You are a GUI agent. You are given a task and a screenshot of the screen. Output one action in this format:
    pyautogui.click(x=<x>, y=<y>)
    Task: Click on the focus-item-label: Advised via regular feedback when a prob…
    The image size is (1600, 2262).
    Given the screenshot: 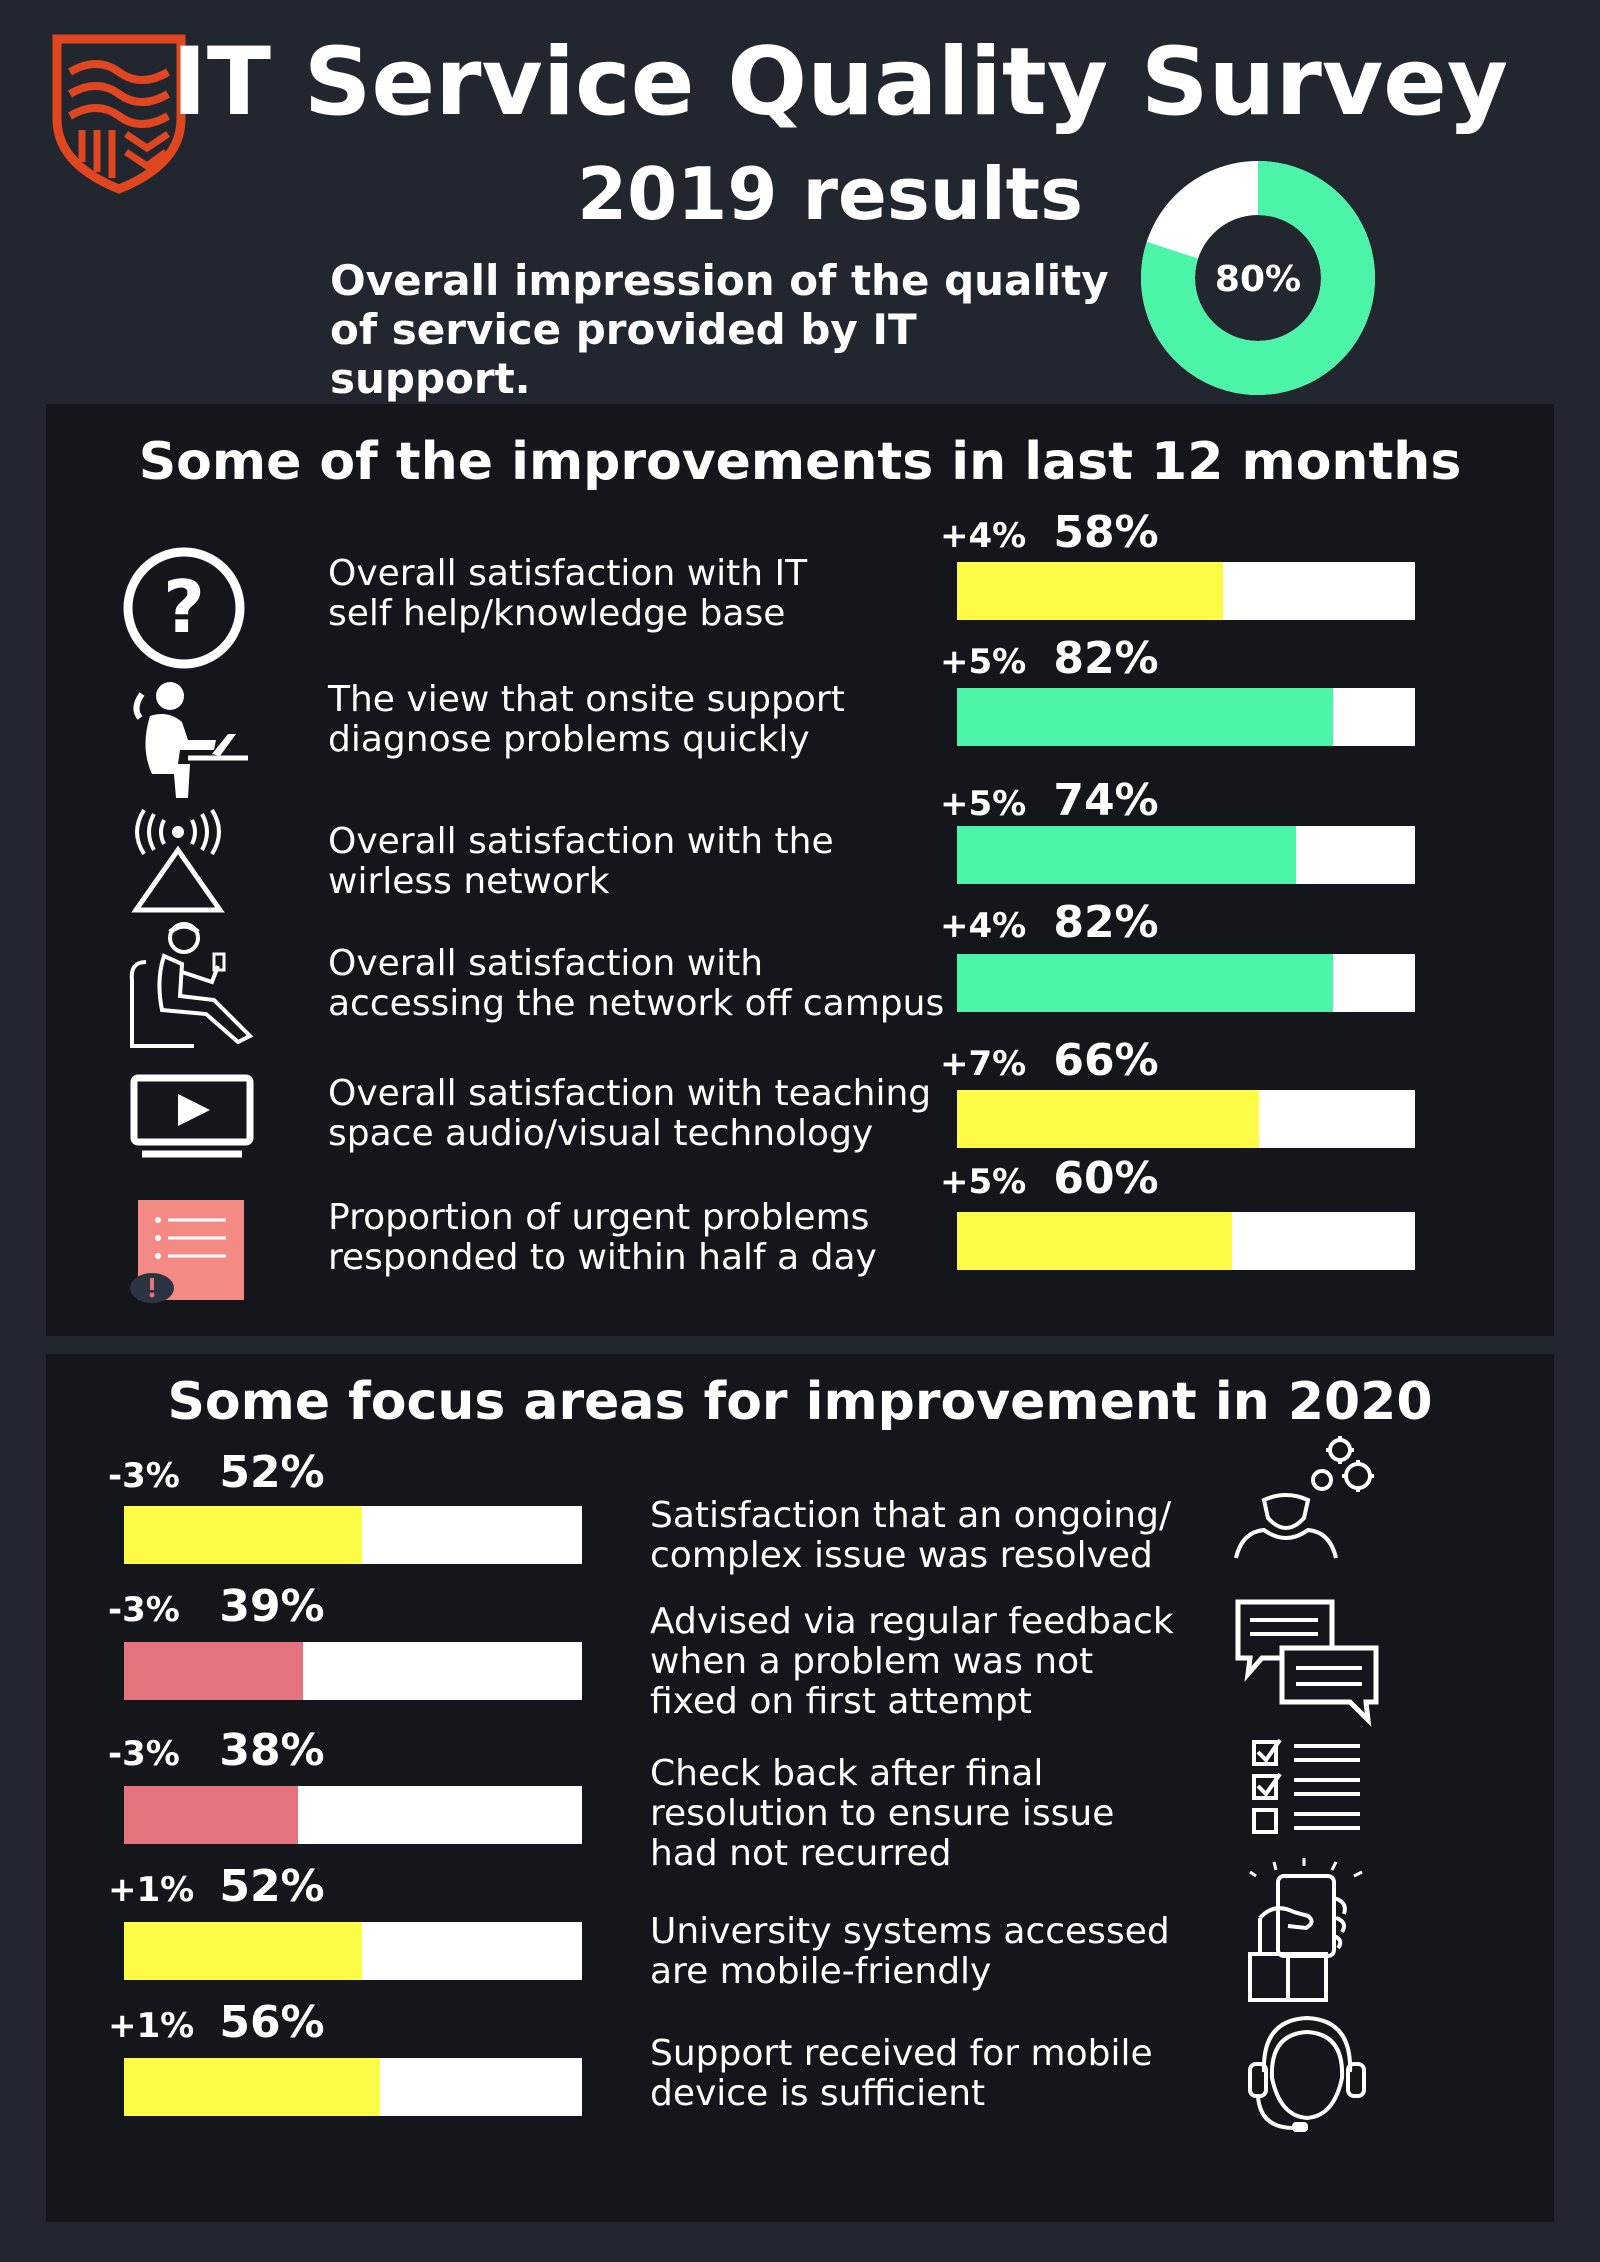 What is the action you would take?
    pyautogui.click(x=912, y=1661)
    